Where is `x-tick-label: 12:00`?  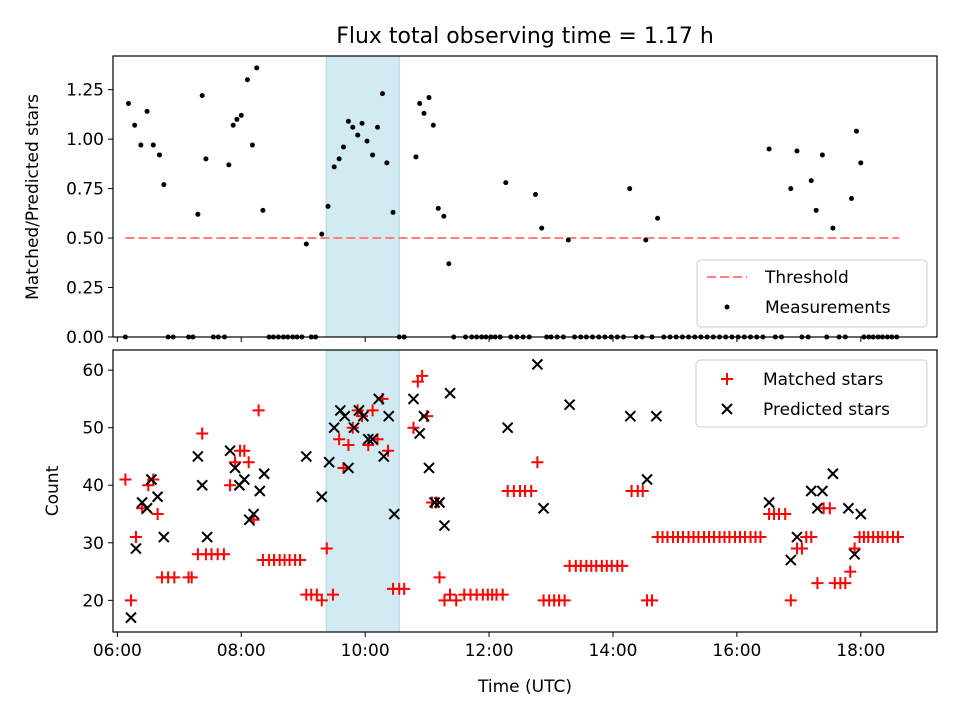
x-tick-label: 12:00 is located at coordinates (489, 651).